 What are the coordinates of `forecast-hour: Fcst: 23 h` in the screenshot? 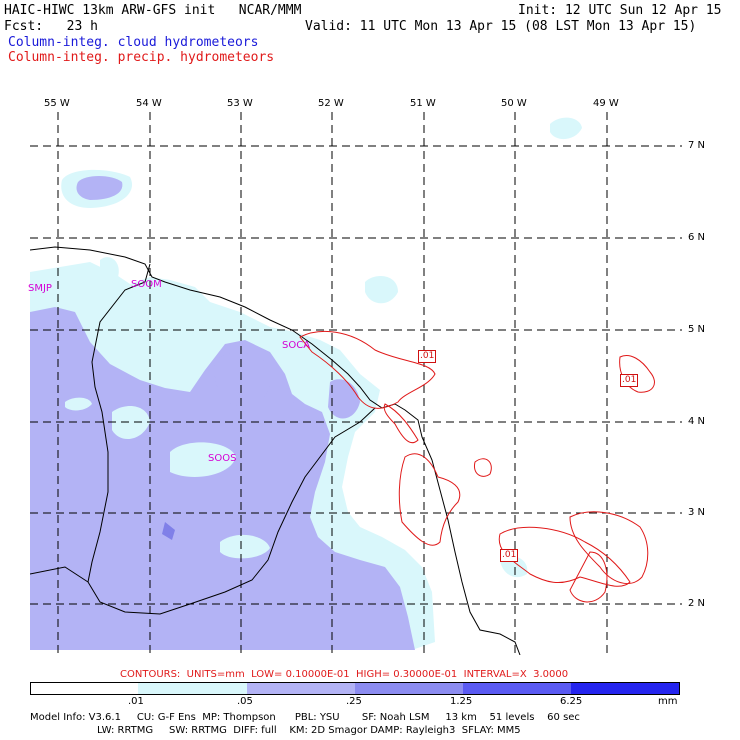 It's located at (51, 26).